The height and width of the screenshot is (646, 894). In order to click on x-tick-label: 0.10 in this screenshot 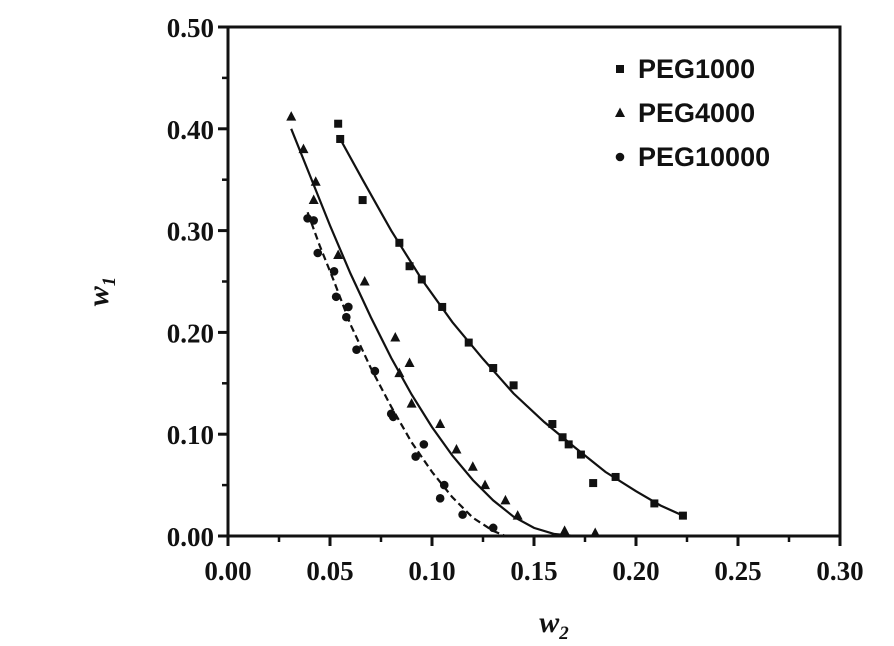, I will do `click(431, 571)`.